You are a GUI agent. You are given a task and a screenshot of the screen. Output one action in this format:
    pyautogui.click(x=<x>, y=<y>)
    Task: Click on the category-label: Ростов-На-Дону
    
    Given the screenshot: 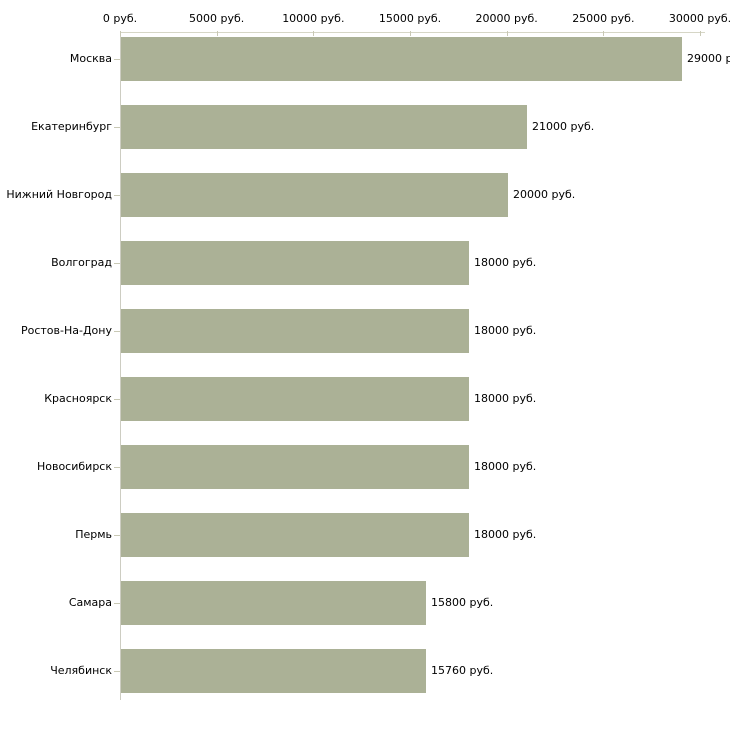 What is the action you would take?
    pyautogui.click(x=66, y=330)
    